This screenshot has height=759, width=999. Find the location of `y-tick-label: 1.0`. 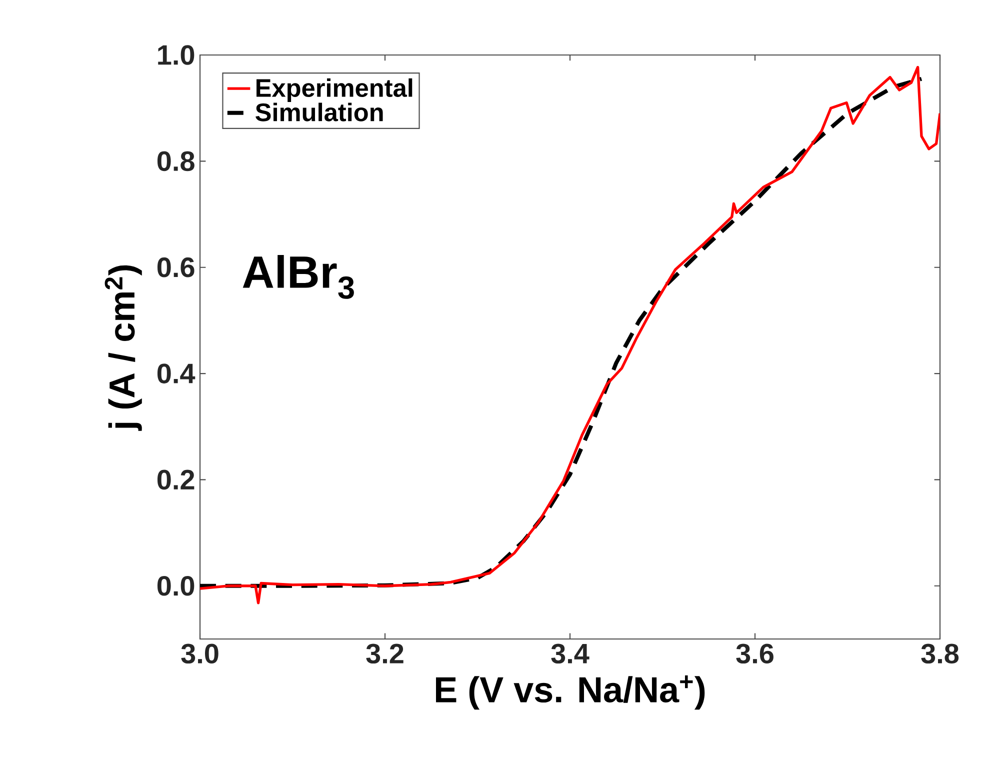

y-tick-label: 1.0 is located at coordinates (176, 55).